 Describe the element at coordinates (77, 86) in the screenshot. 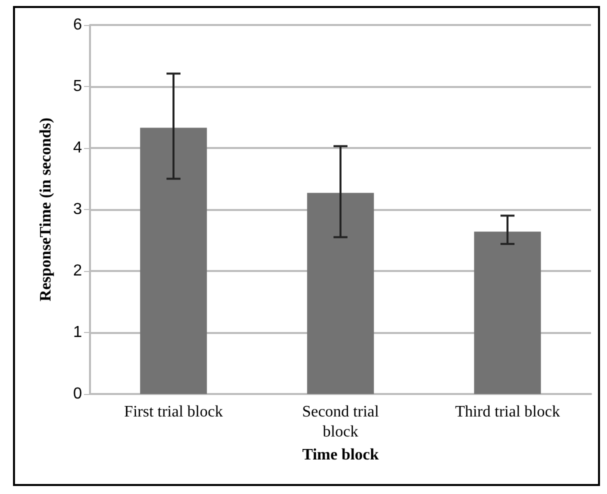

I see `y-tick-label: 5` at that location.